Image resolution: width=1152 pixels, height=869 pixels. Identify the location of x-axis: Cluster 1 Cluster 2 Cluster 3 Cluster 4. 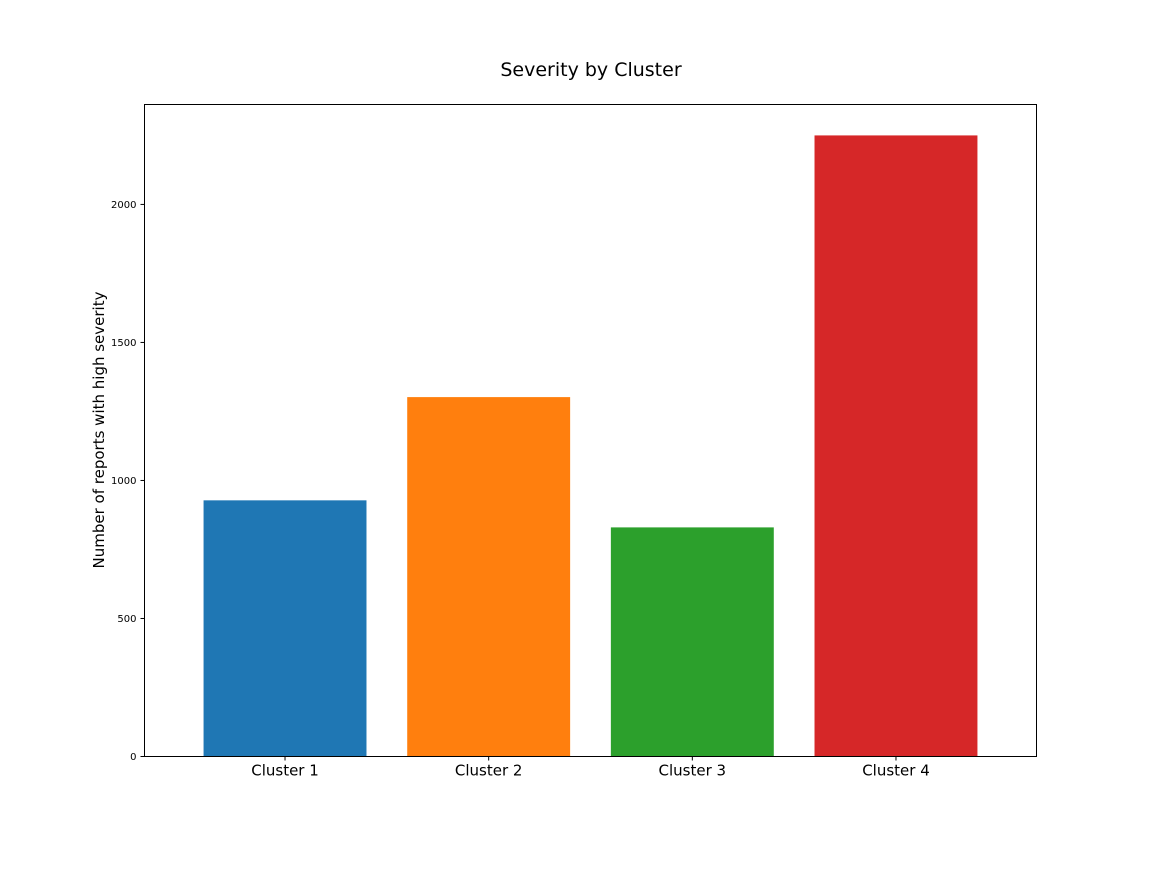
(590, 768).